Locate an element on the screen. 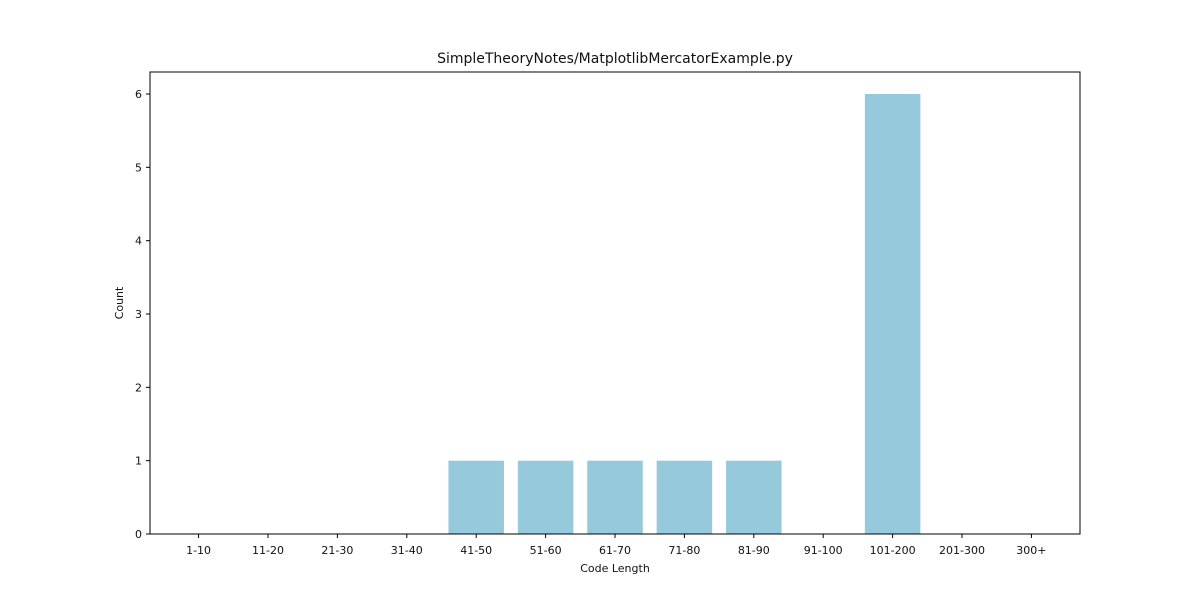  x-axis-label: Code Length is located at coordinates (615, 568).